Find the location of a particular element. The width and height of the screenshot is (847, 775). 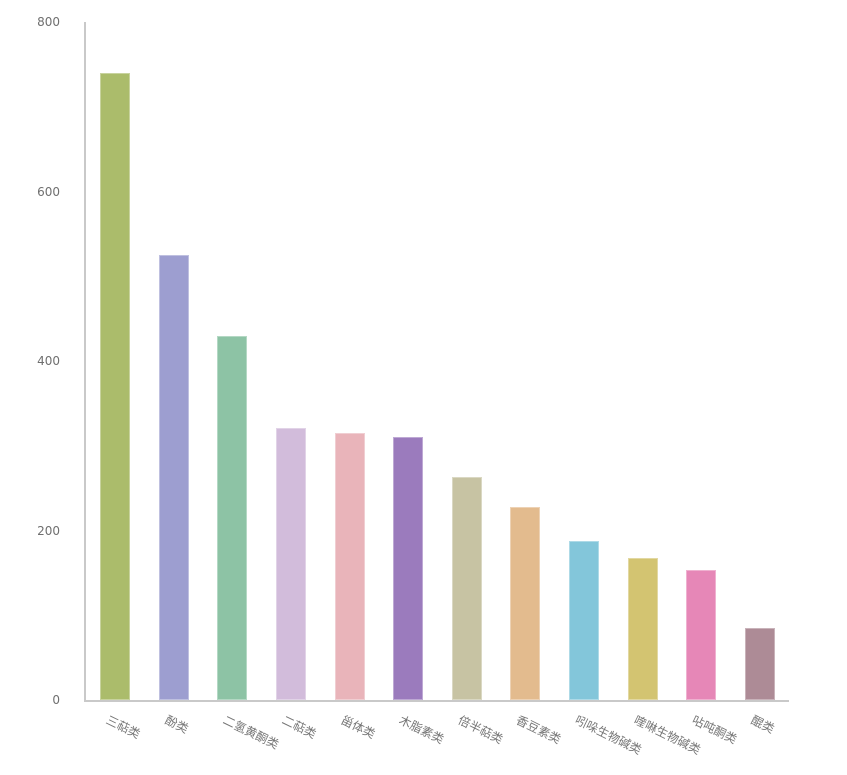

x-tick-label-12: 醌类 is located at coordinates (762, 725).